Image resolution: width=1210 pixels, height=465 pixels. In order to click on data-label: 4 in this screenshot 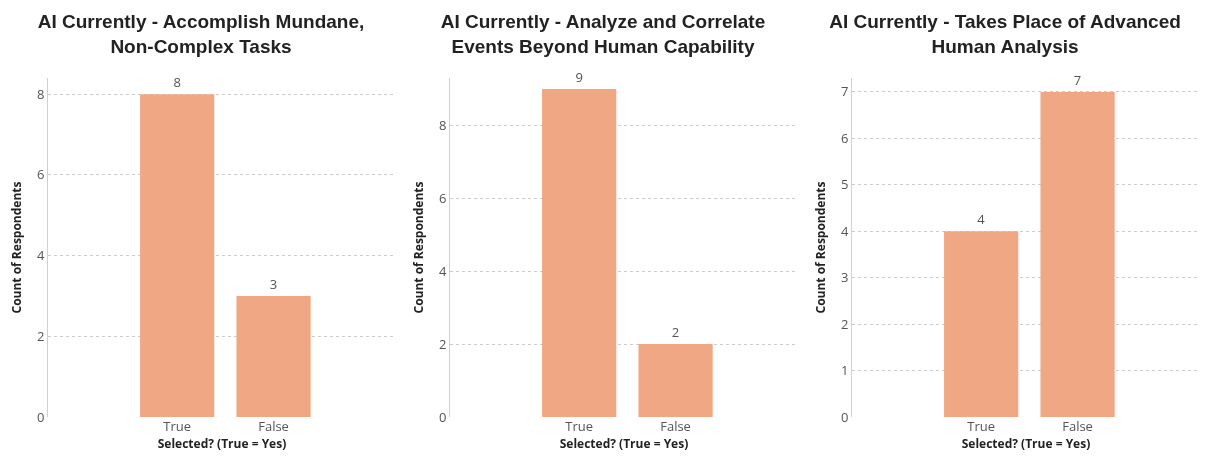, I will do `click(981, 219)`.